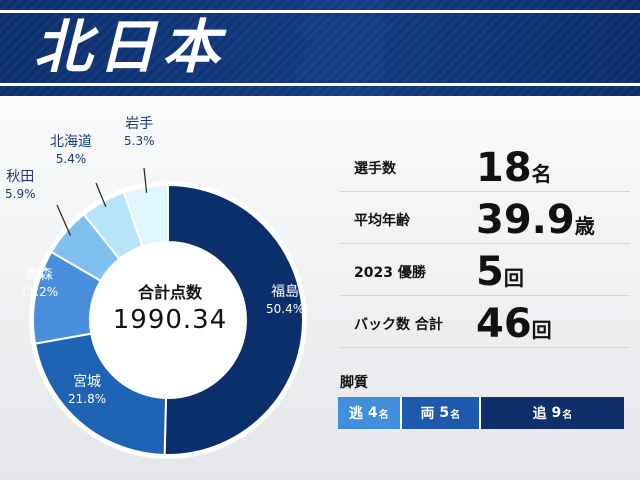 The width and height of the screenshot is (640, 480). What do you see at coordinates (504, 168) in the screenshot?
I see `stat-number: 18` at bounding box center [504, 168].